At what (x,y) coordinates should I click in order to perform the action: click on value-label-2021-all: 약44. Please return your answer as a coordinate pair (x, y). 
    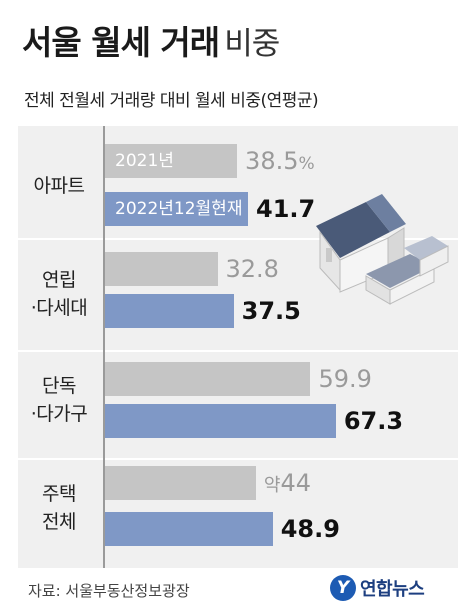
    Looking at the image, I should click on (287, 483).